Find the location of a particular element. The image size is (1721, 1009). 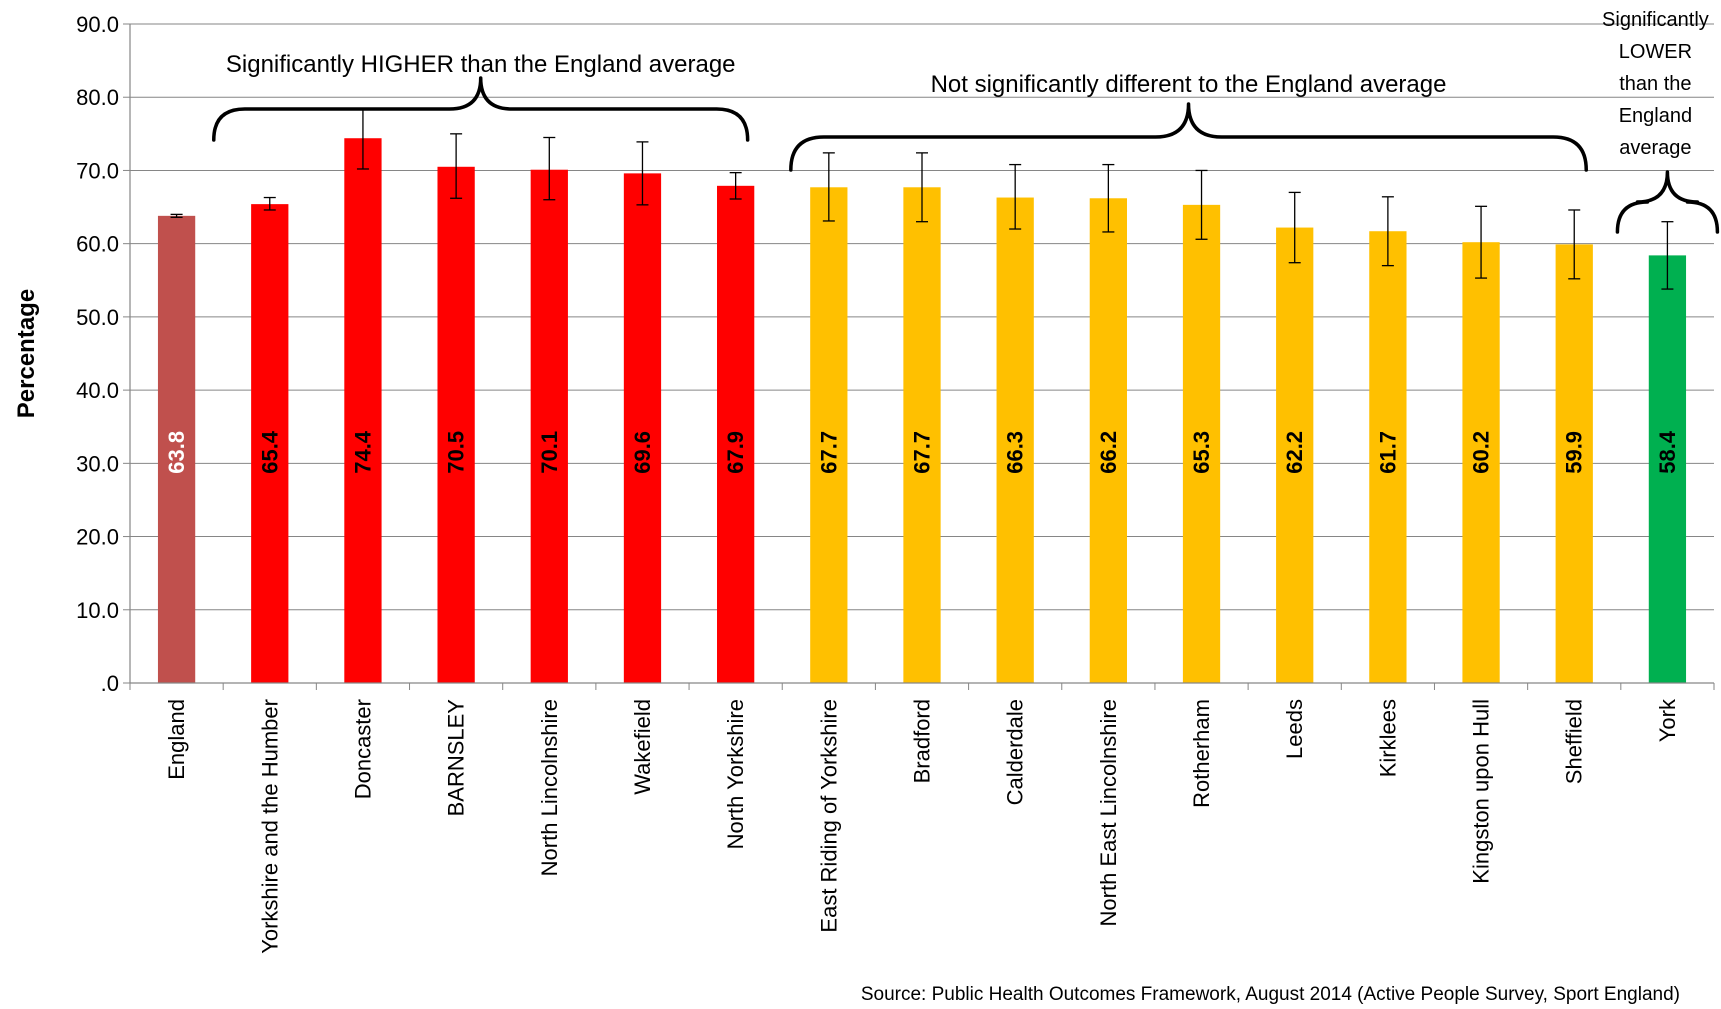

bar-value-label: 70.1 is located at coordinates (549, 452).